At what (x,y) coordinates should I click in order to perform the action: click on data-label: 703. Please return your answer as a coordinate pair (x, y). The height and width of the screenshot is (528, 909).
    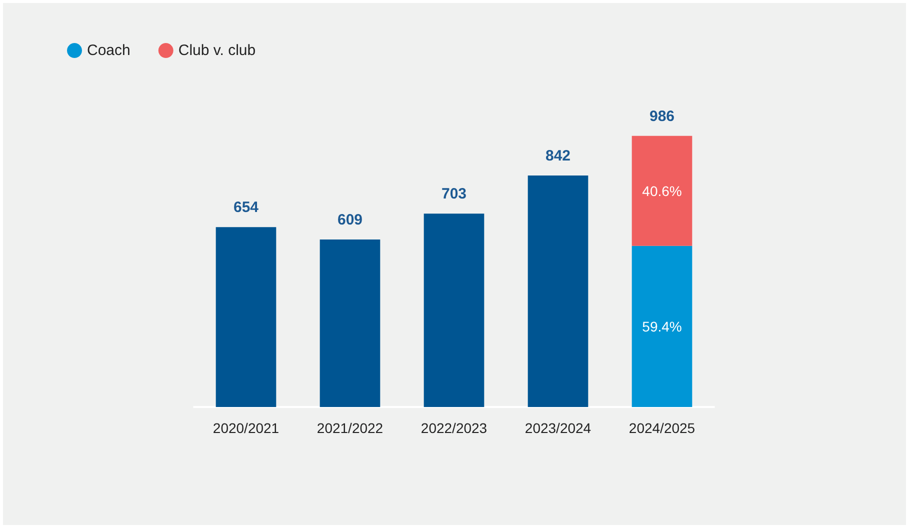
    Looking at the image, I should click on (454, 194).